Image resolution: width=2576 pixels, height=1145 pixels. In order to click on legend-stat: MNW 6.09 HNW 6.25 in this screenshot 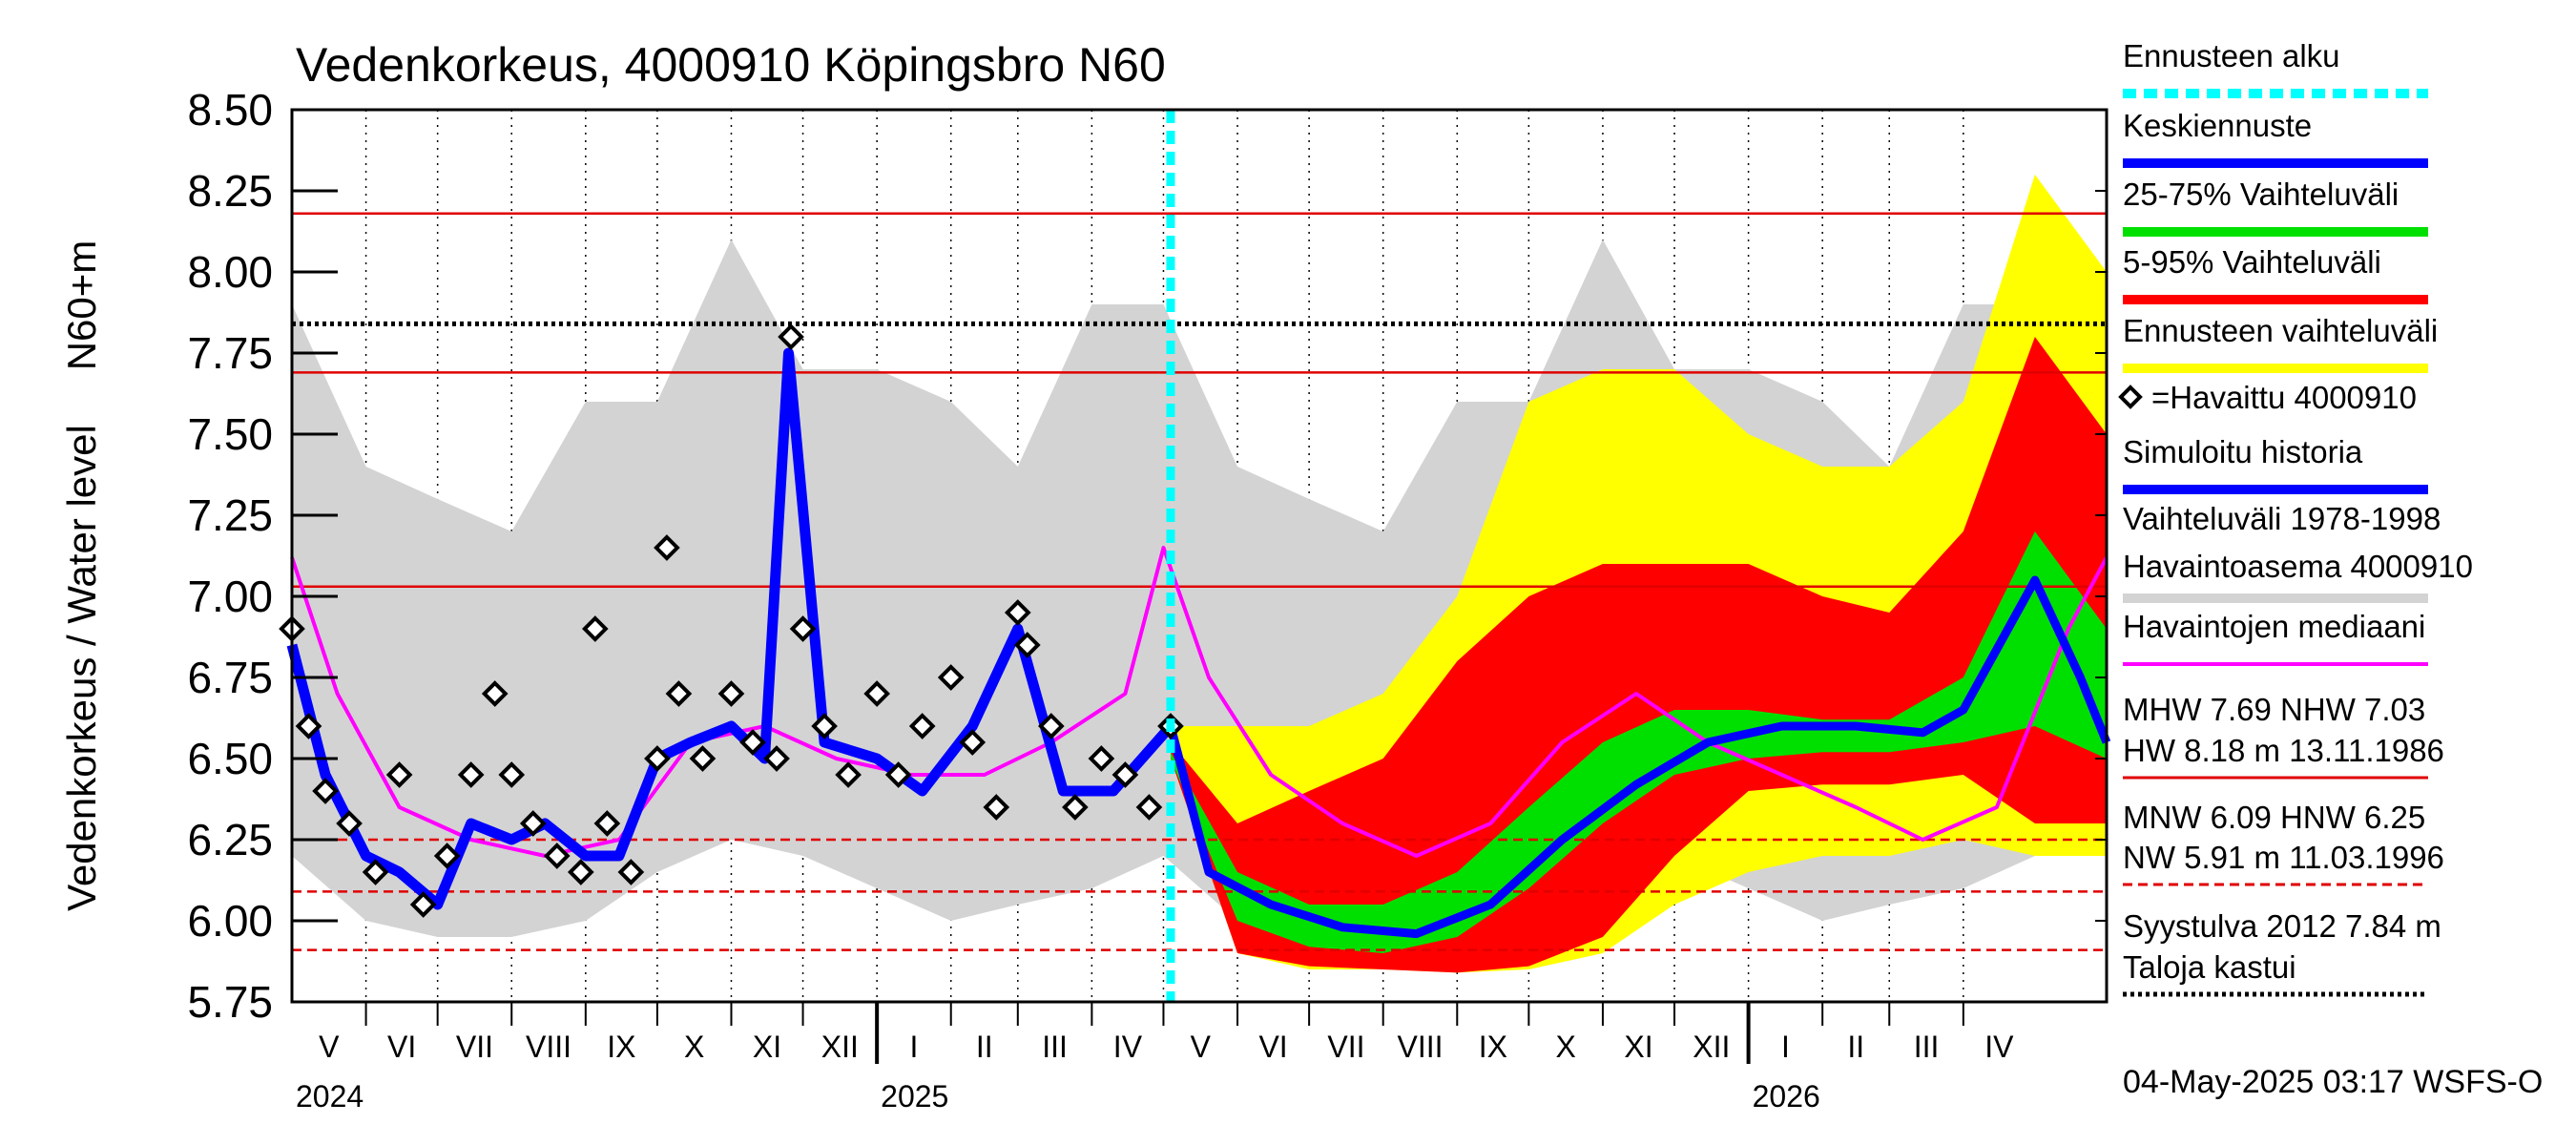, I will do `click(2274, 817)`.